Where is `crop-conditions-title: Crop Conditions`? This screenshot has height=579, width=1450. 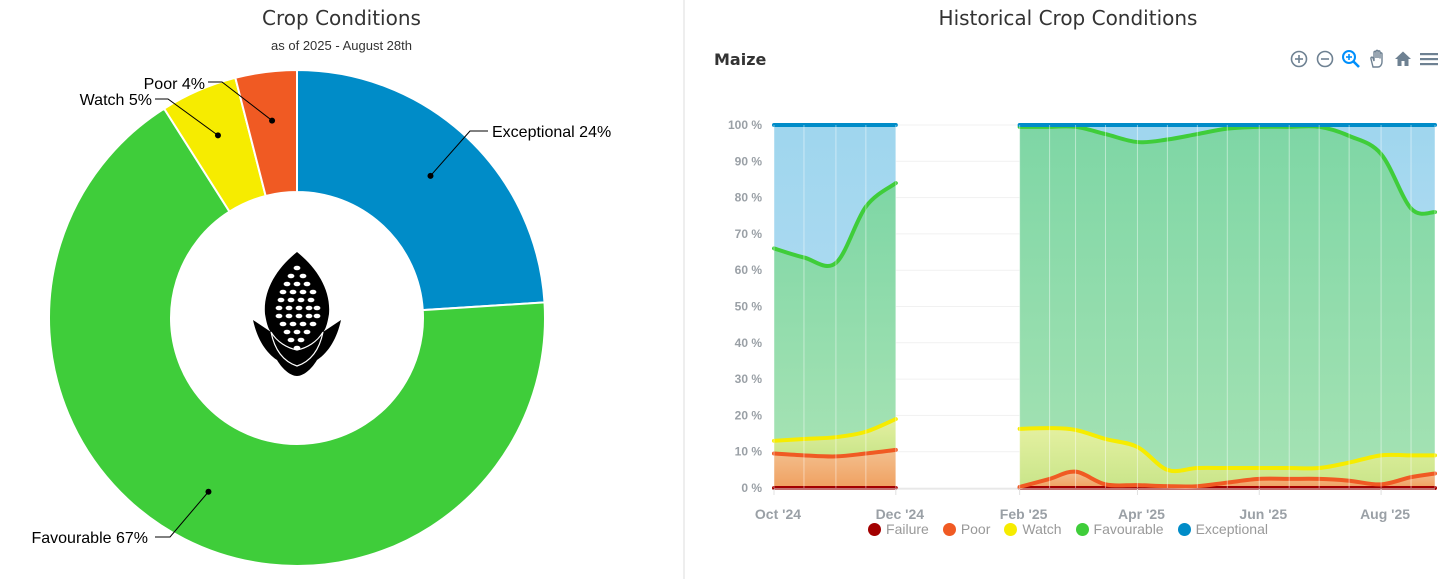
crop-conditions-title: Crop Conditions is located at coordinates (341, 18).